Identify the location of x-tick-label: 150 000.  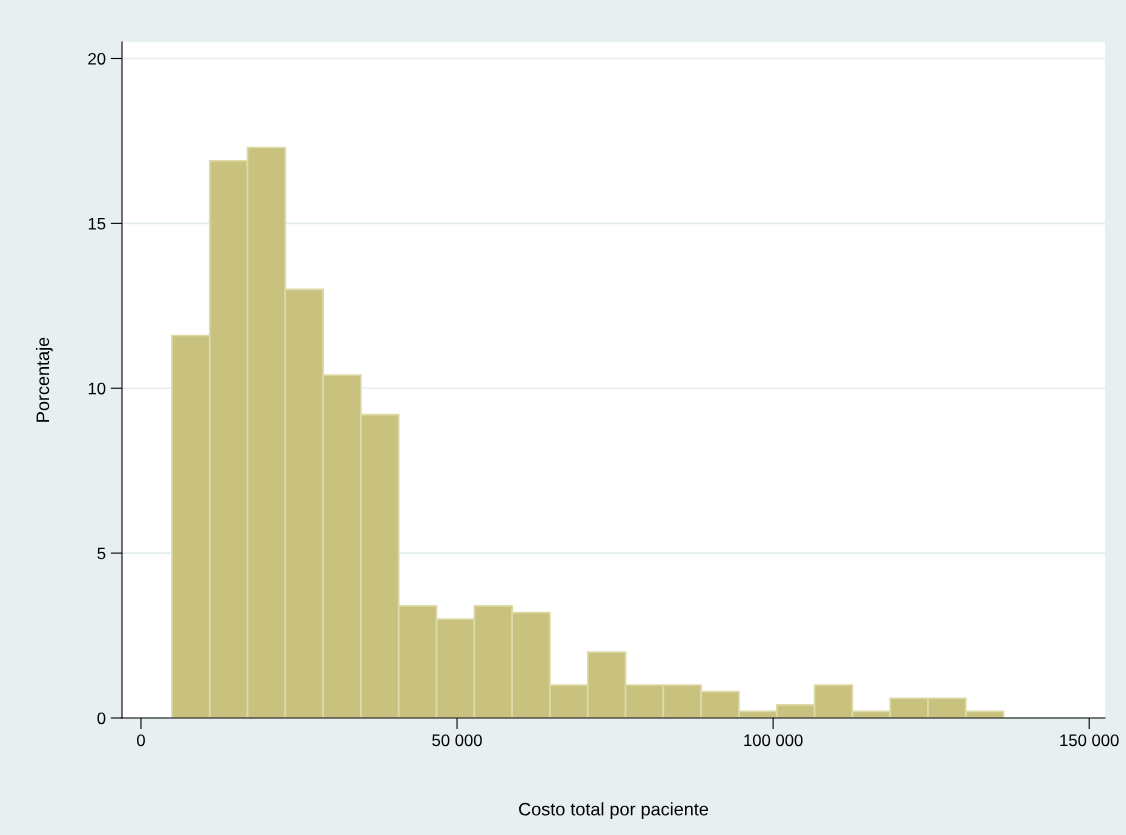
(1089, 740).